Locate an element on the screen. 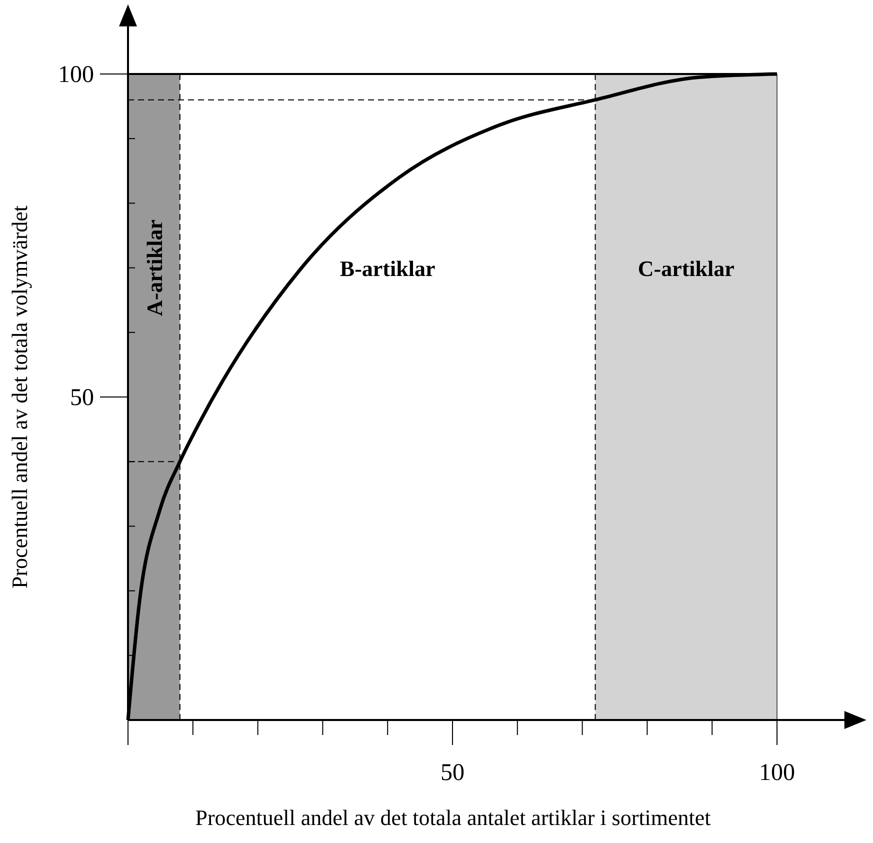 The width and height of the screenshot is (873, 843). band-label: C-artiklar is located at coordinates (686, 268).